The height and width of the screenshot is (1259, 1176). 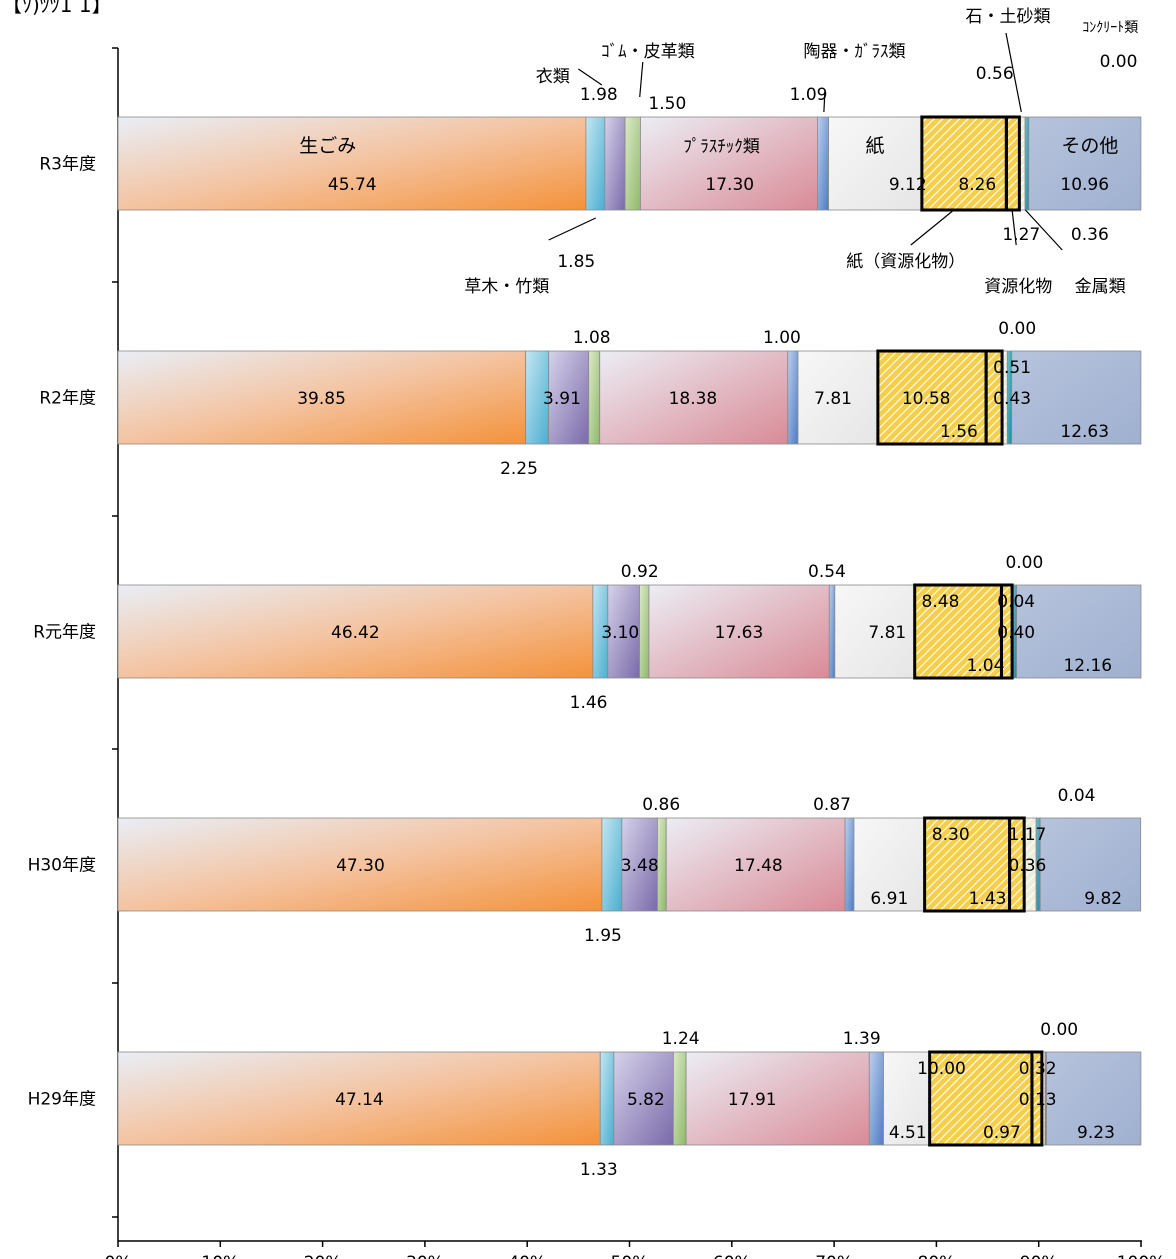 What do you see at coordinates (1021, 235) in the screenshot?
I see `data-label: 1.27` at bounding box center [1021, 235].